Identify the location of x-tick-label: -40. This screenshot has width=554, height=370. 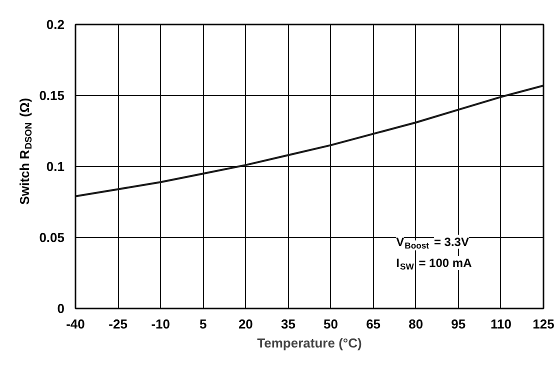
(75, 324).